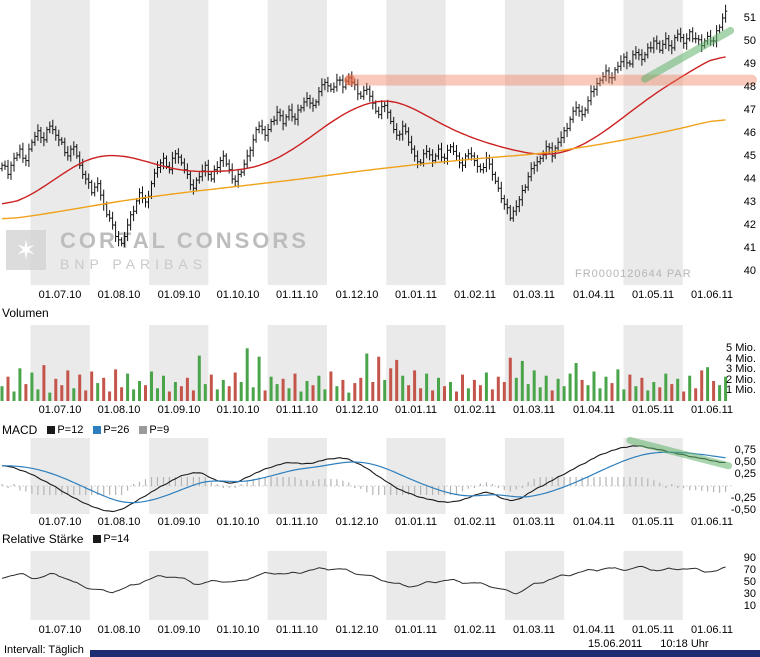 Image resolution: width=760 pixels, height=657 pixels. What do you see at coordinates (134, 264) in the screenshot?
I see `watermark-subbrand-text: BNP PARIBAS` at bounding box center [134, 264].